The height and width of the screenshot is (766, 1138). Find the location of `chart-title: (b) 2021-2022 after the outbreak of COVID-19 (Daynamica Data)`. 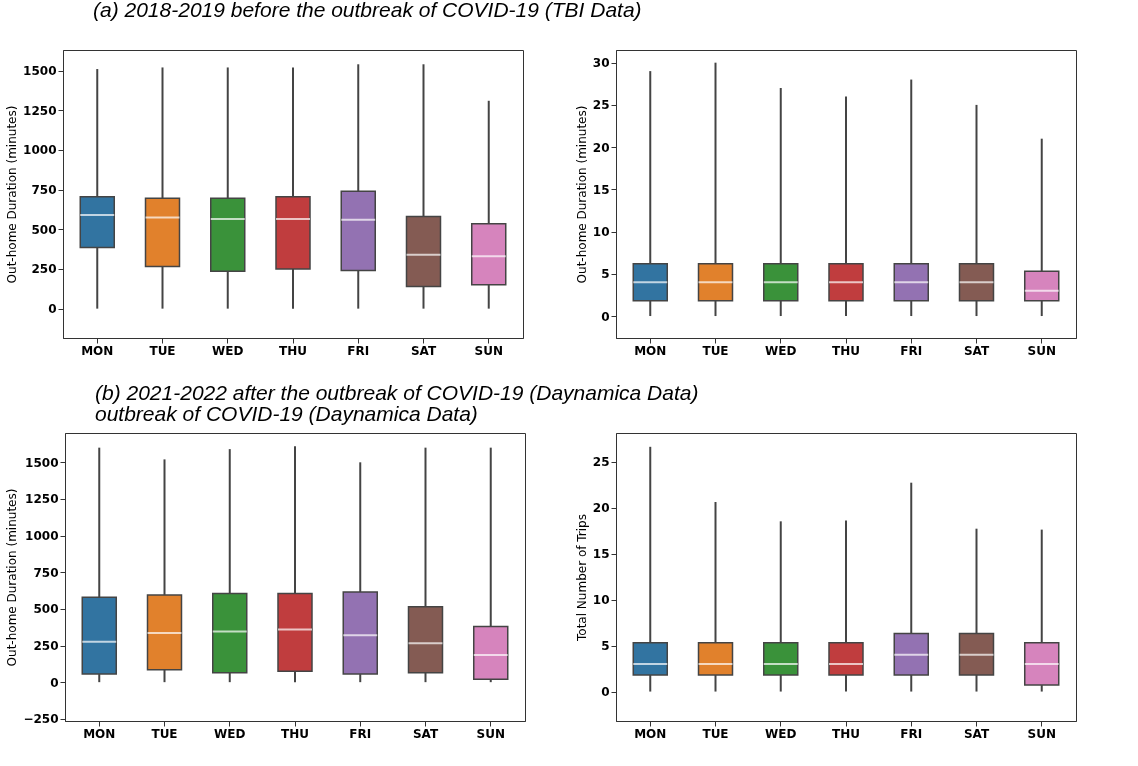

chart-title: (b) 2021-2022 after the outbreak of COVID-19 (Daynamica Data) is located at coordinates (397, 392).